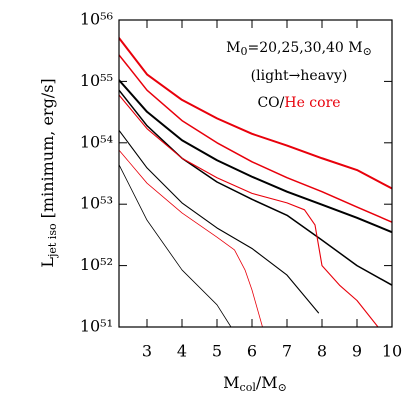 The width and height of the screenshot is (415, 415). Describe the element at coordinates (217, 351) in the screenshot. I see `x-tick-label: 5` at that location.